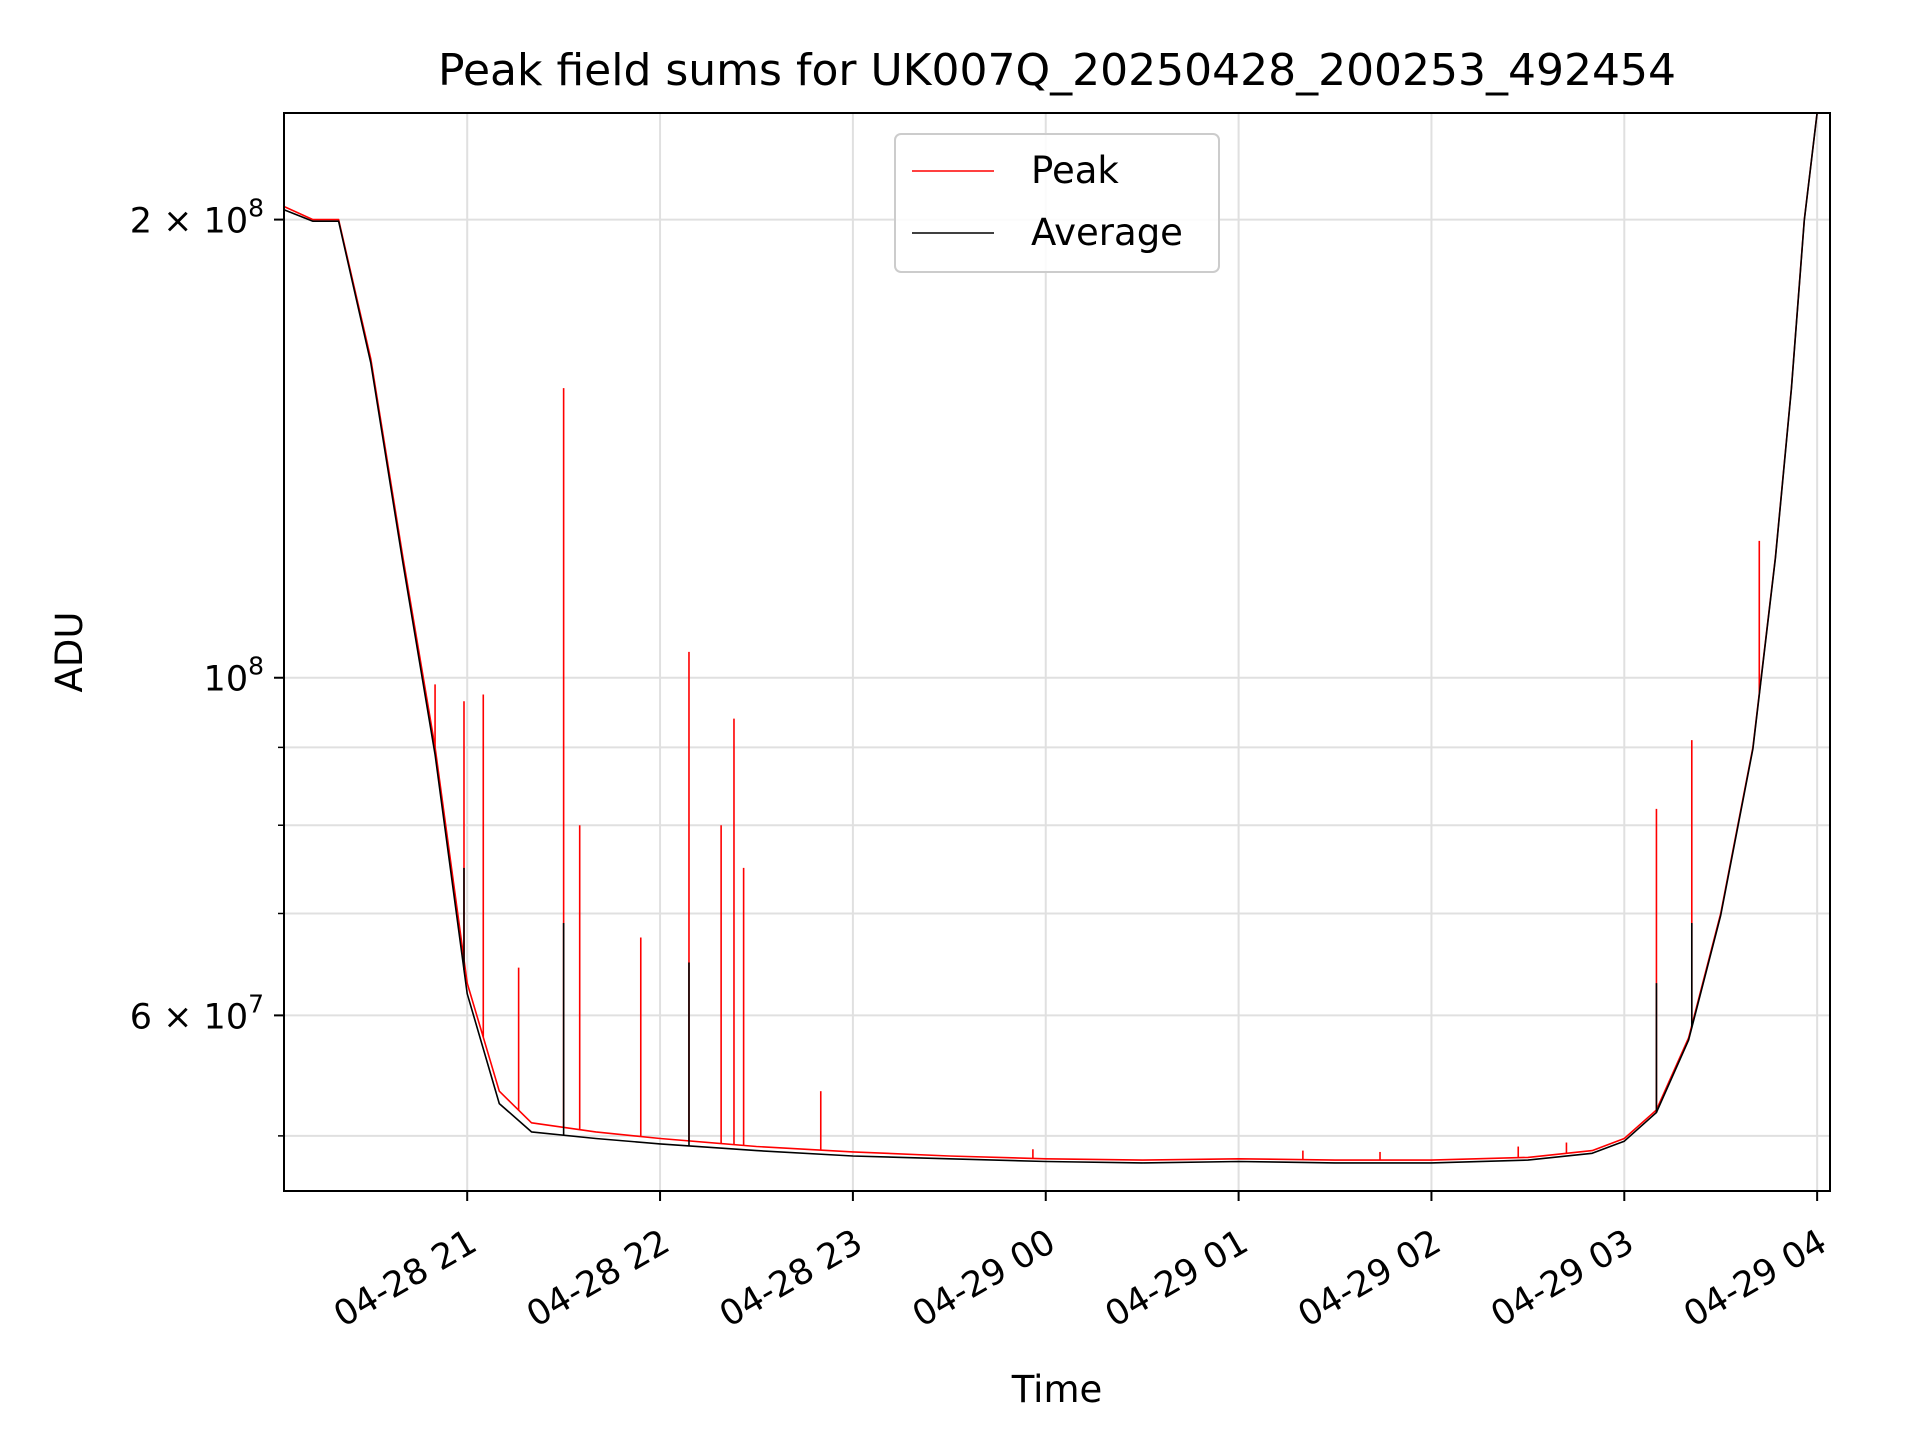 The height and width of the screenshot is (1440, 1920). What do you see at coordinates (1107, 232) in the screenshot?
I see `legend-label-average: Average` at bounding box center [1107, 232].